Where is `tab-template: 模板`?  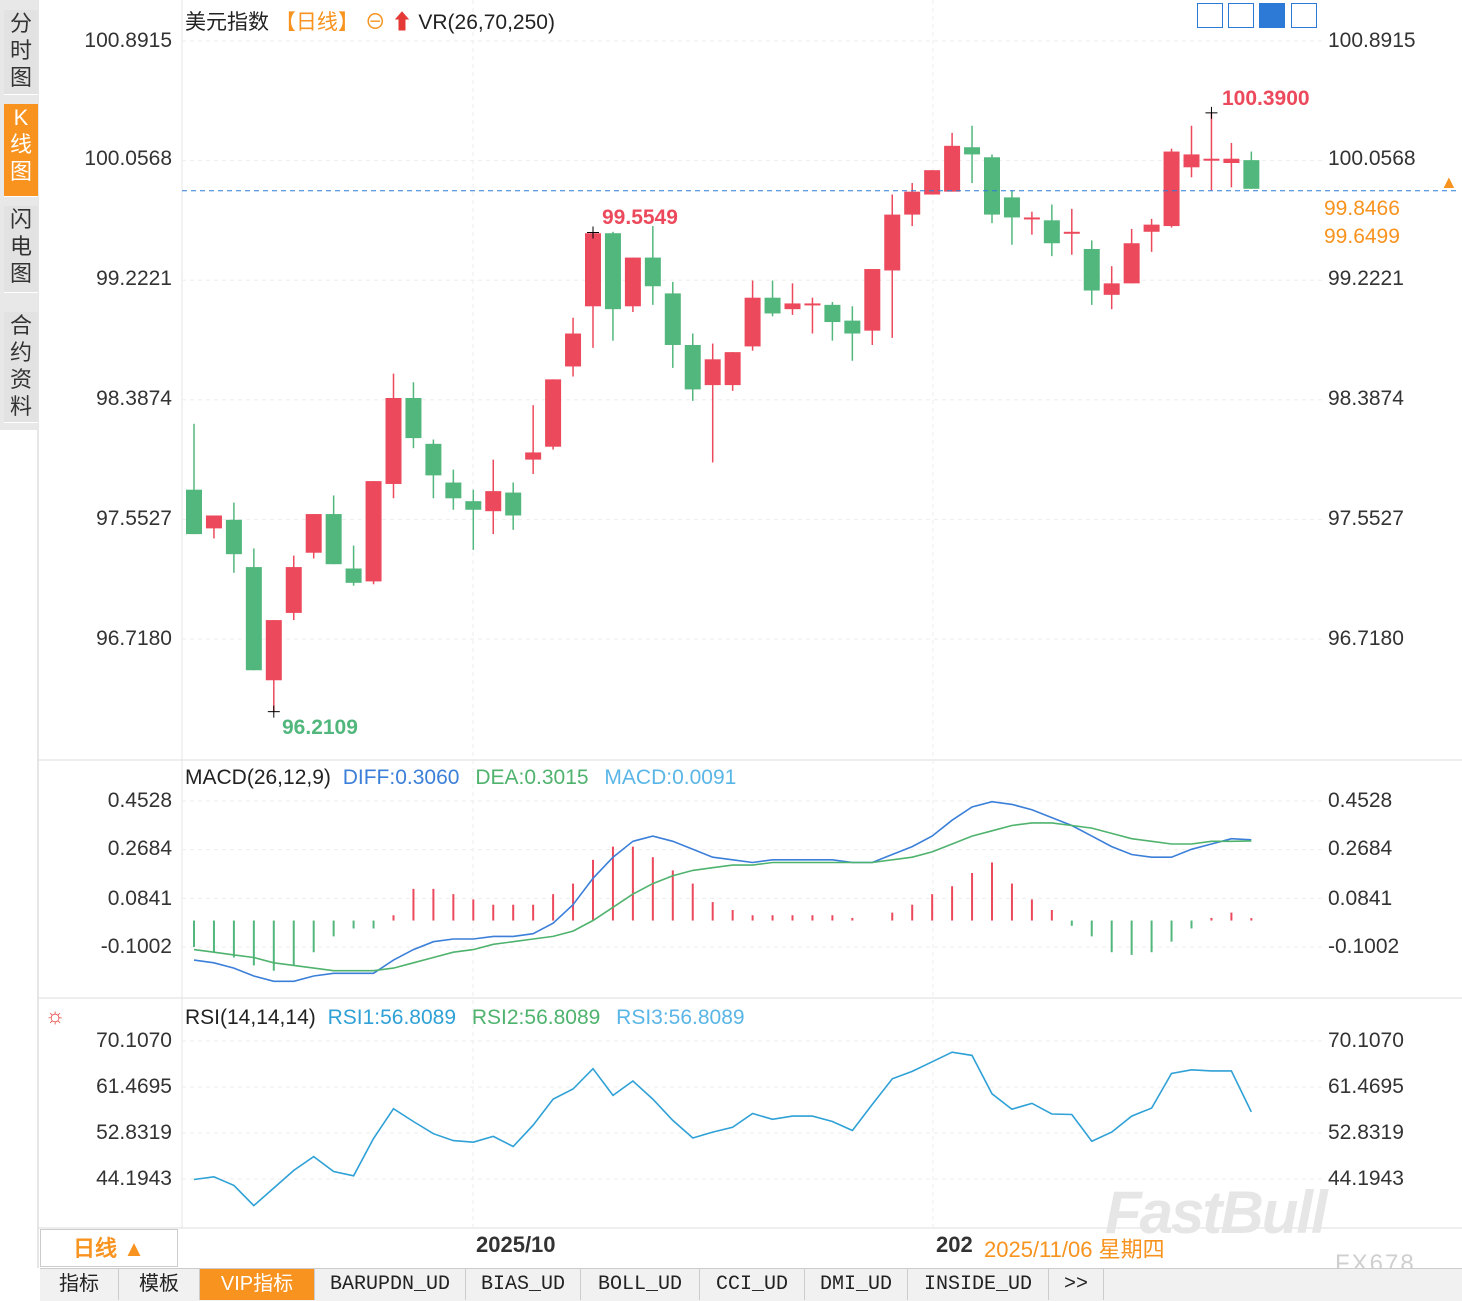
tab-template: 模板 is located at coordinates (159, 1284).